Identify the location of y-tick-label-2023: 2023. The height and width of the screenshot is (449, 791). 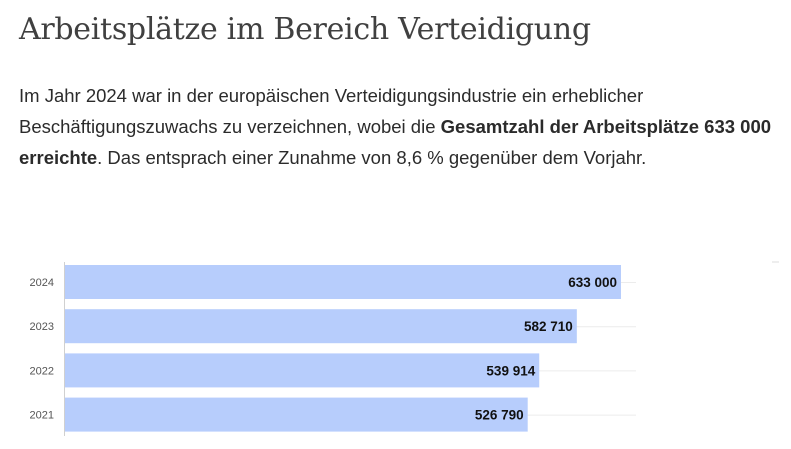
(42, 327).